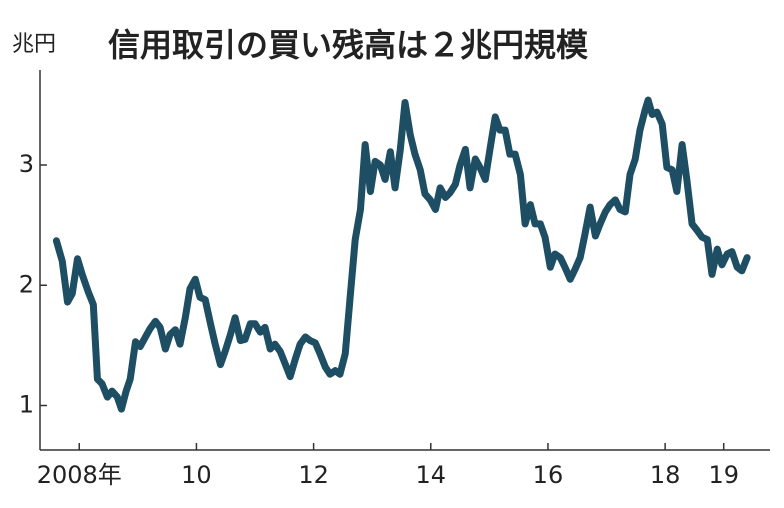 The width and height of the screenshot is (784, 508). I want to click on x-tick-label: 16, so click(548, 475).